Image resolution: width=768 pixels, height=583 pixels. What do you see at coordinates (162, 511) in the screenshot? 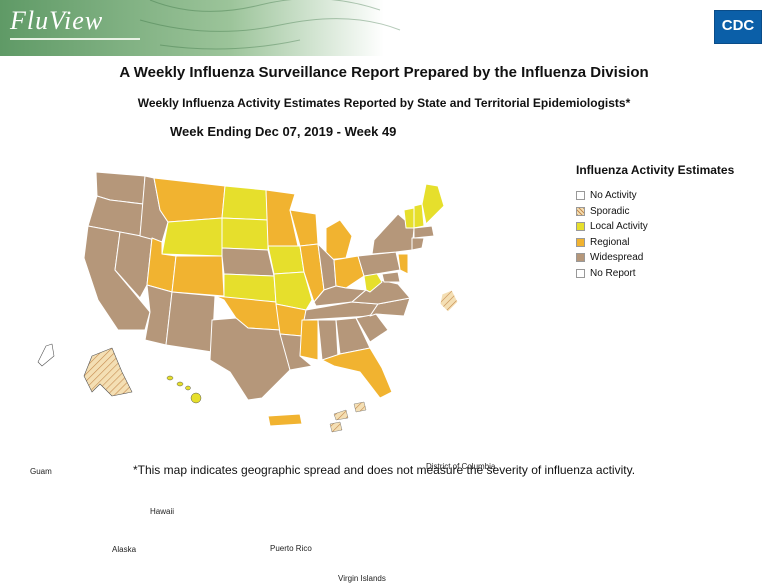
I see `label-hawaii: Hawaii` at bounding box center [162, 511].